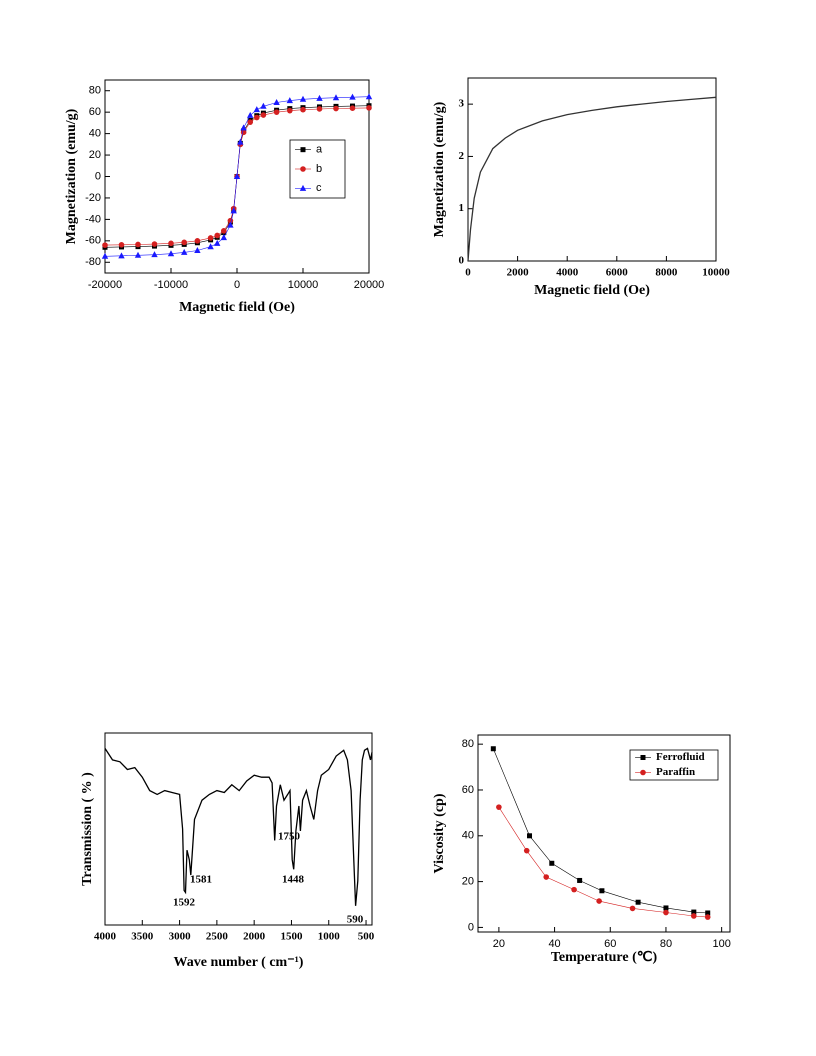  I want to click on x-tick-label: 500, so click(366, 937).